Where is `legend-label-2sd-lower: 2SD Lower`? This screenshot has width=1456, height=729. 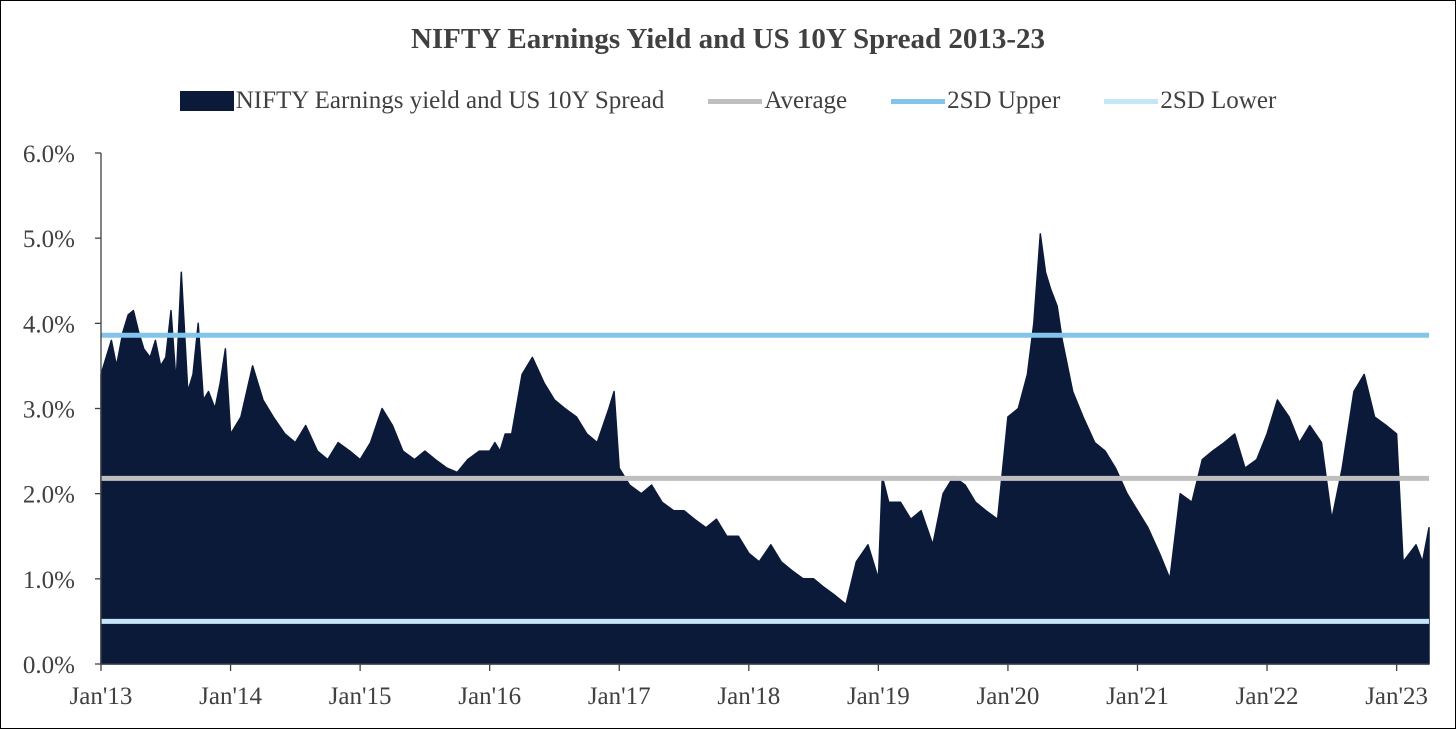
legend-label-2sd-lower: 2SD Lower is located at coordinates (1218, 100).